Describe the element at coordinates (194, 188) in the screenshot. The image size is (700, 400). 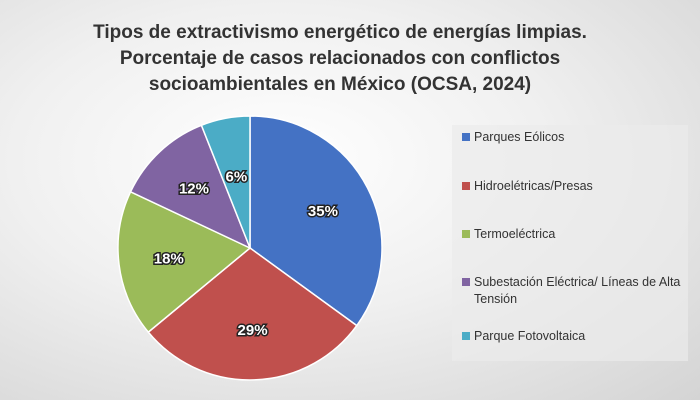
I see `data-label: 12%` at that location.